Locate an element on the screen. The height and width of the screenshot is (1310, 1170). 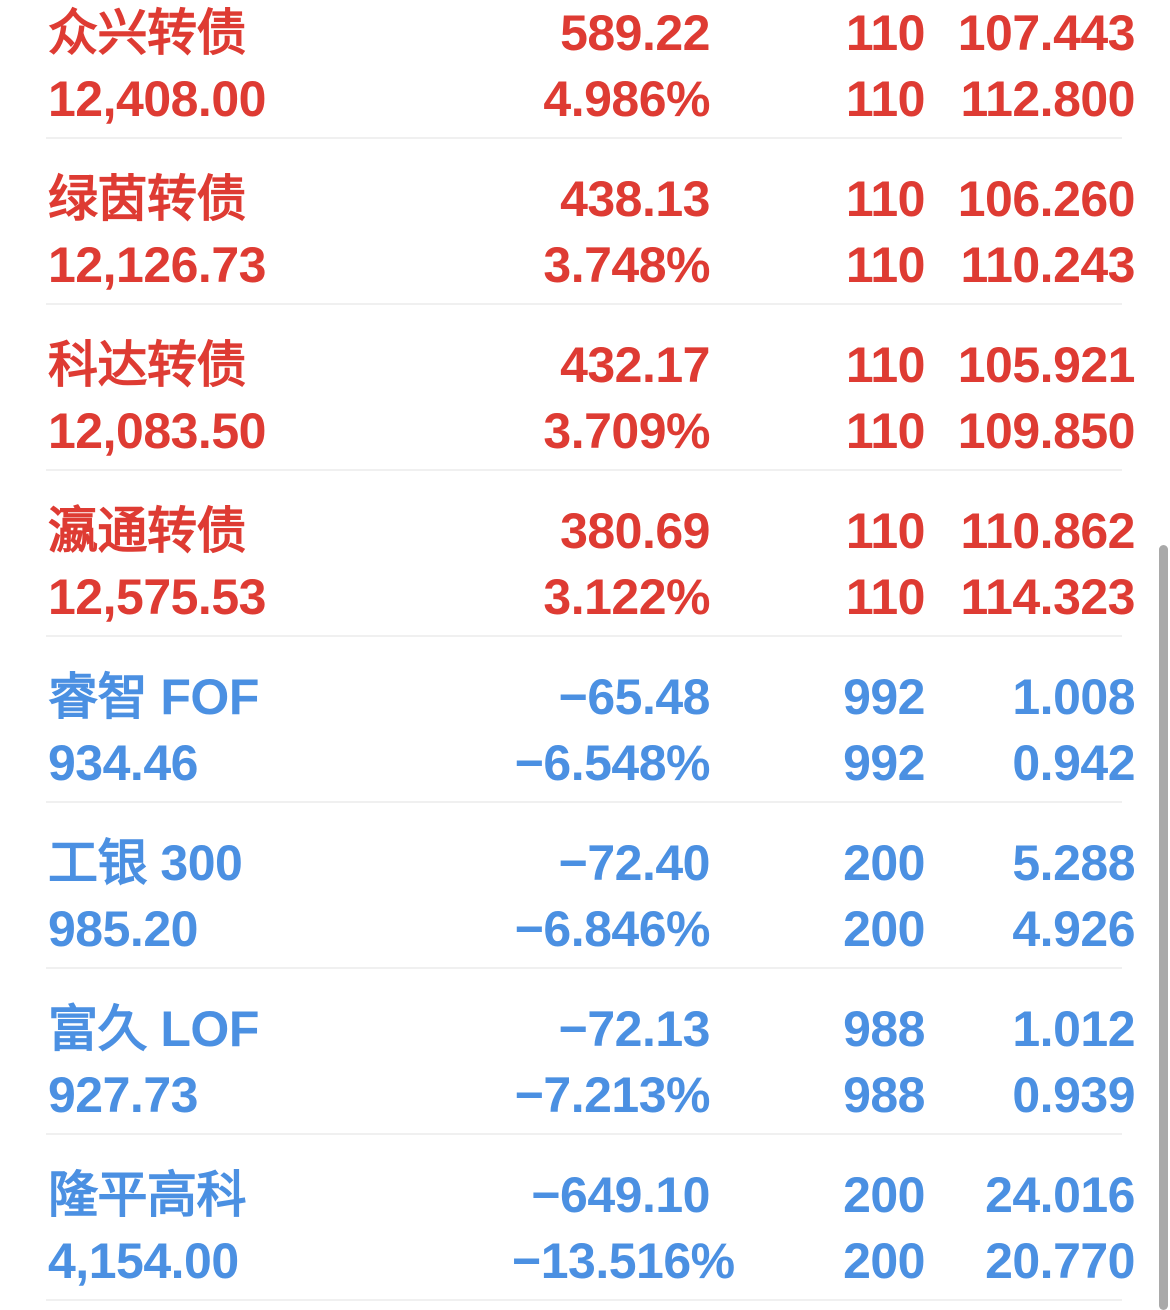
change-value: 432.17 is located at coordinates (635, 365).